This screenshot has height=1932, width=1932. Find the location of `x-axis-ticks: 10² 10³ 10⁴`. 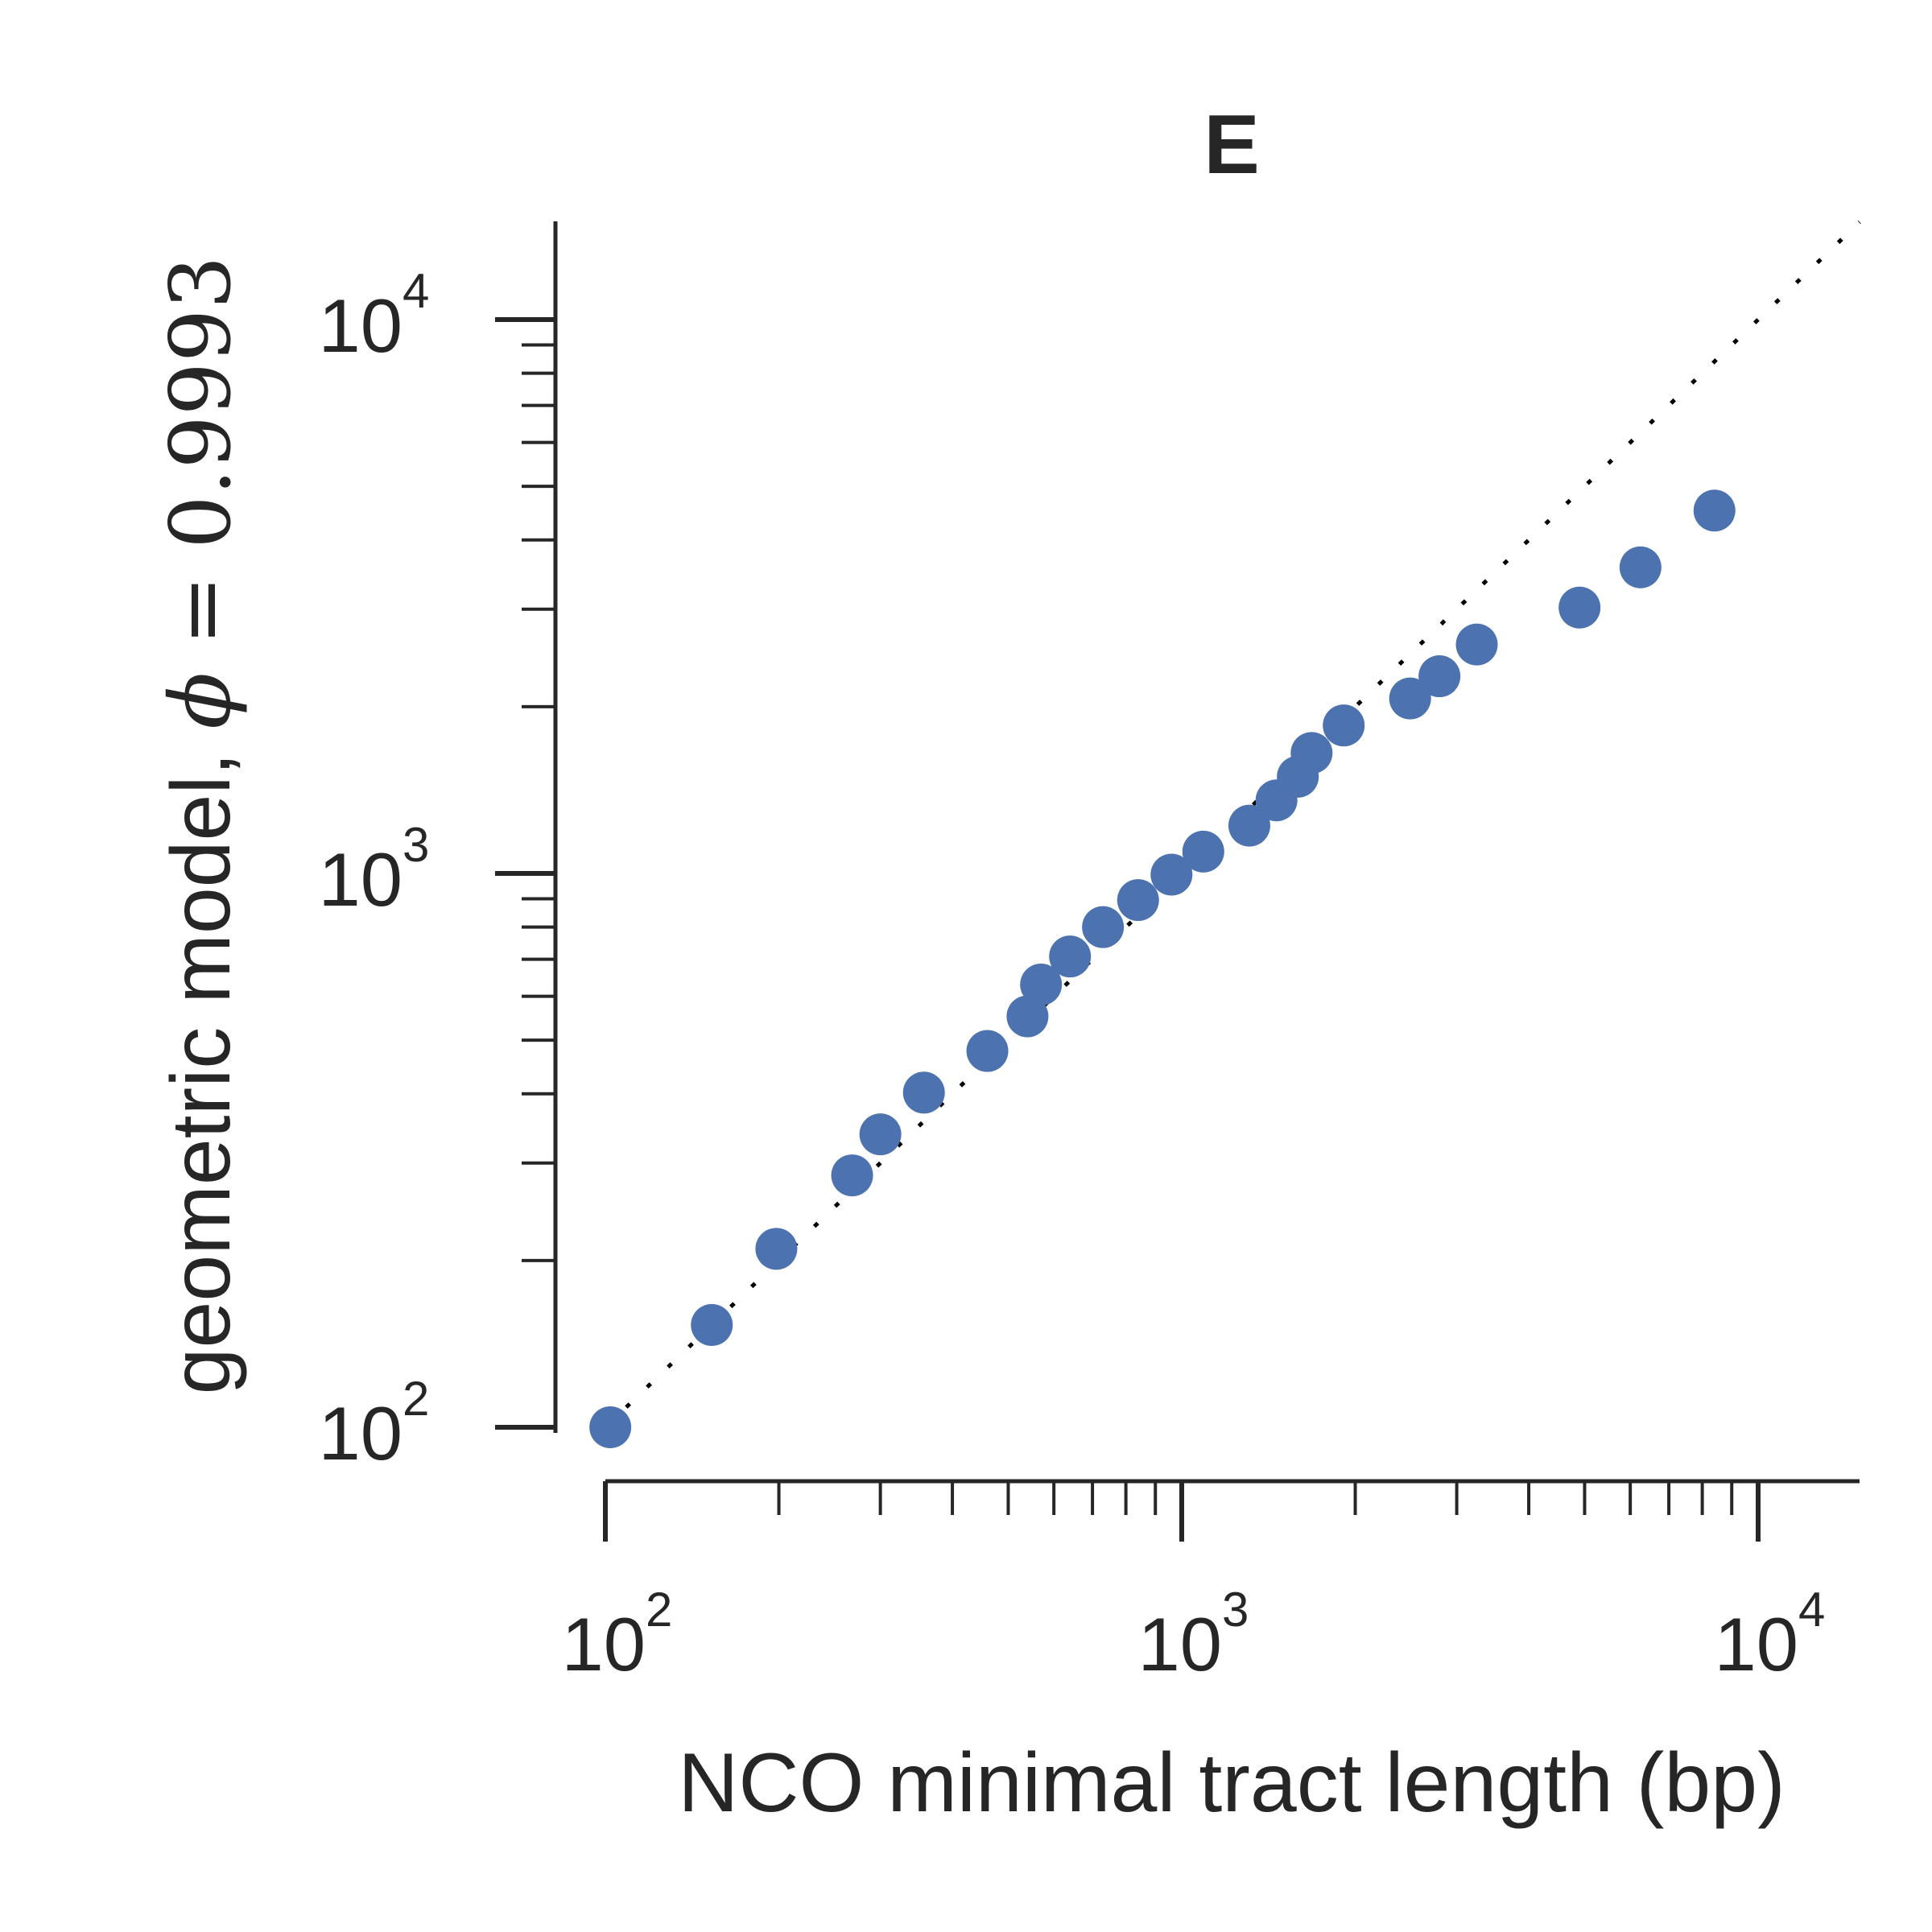

x-axis-ticks: 10² 10³ 10⁴ is located at coordinates (1193, 1583).